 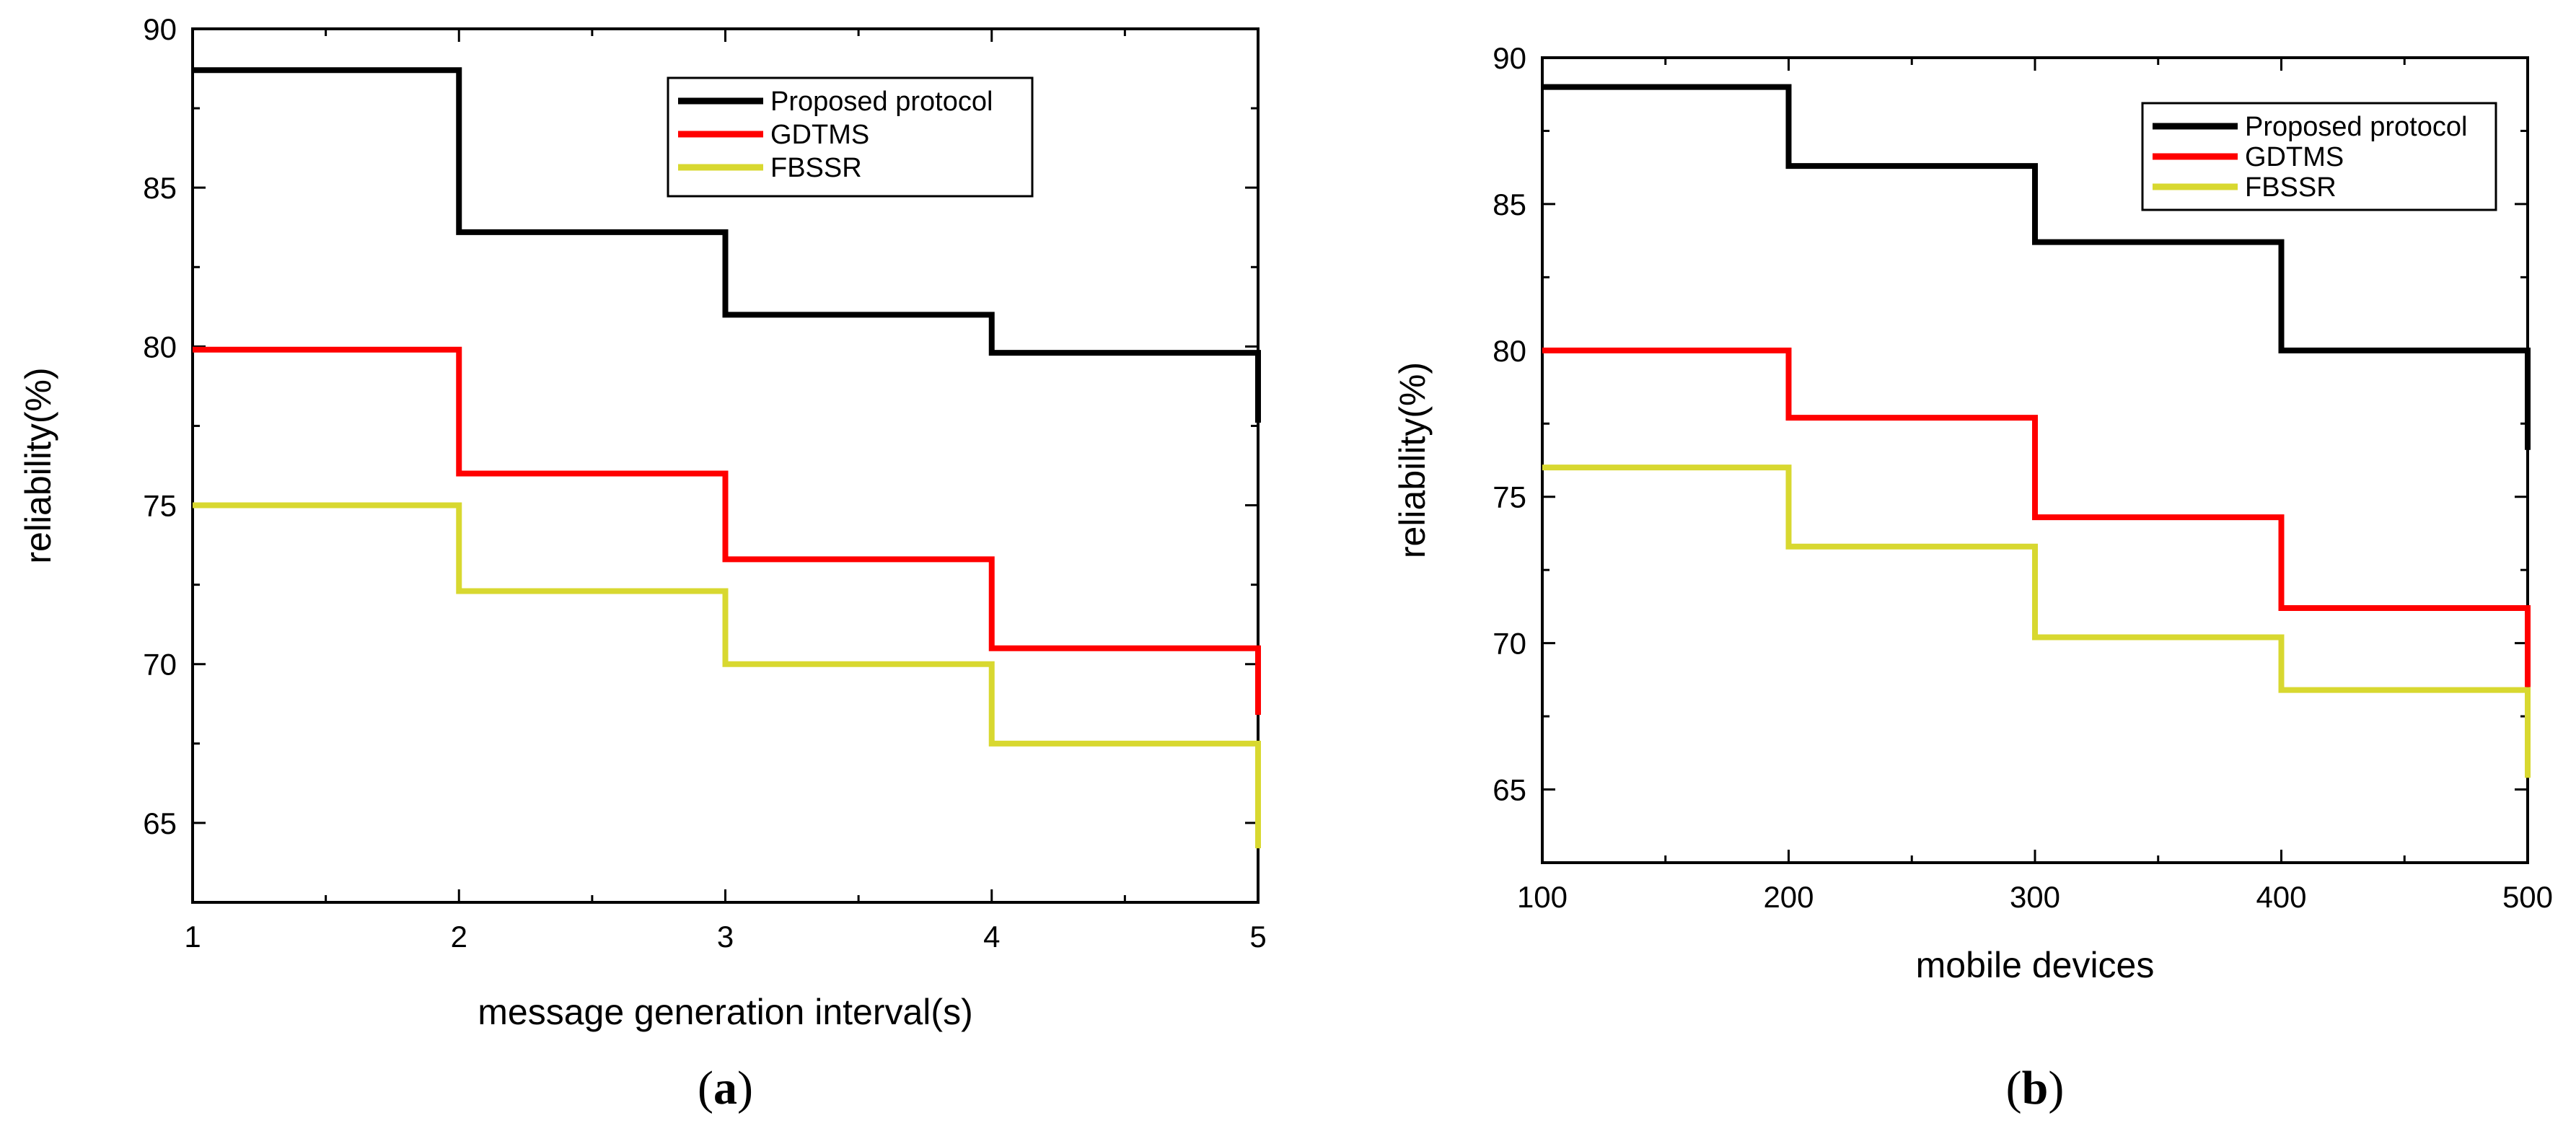 I want to click on x-tick-label: 3, so click(x=725, y=937).